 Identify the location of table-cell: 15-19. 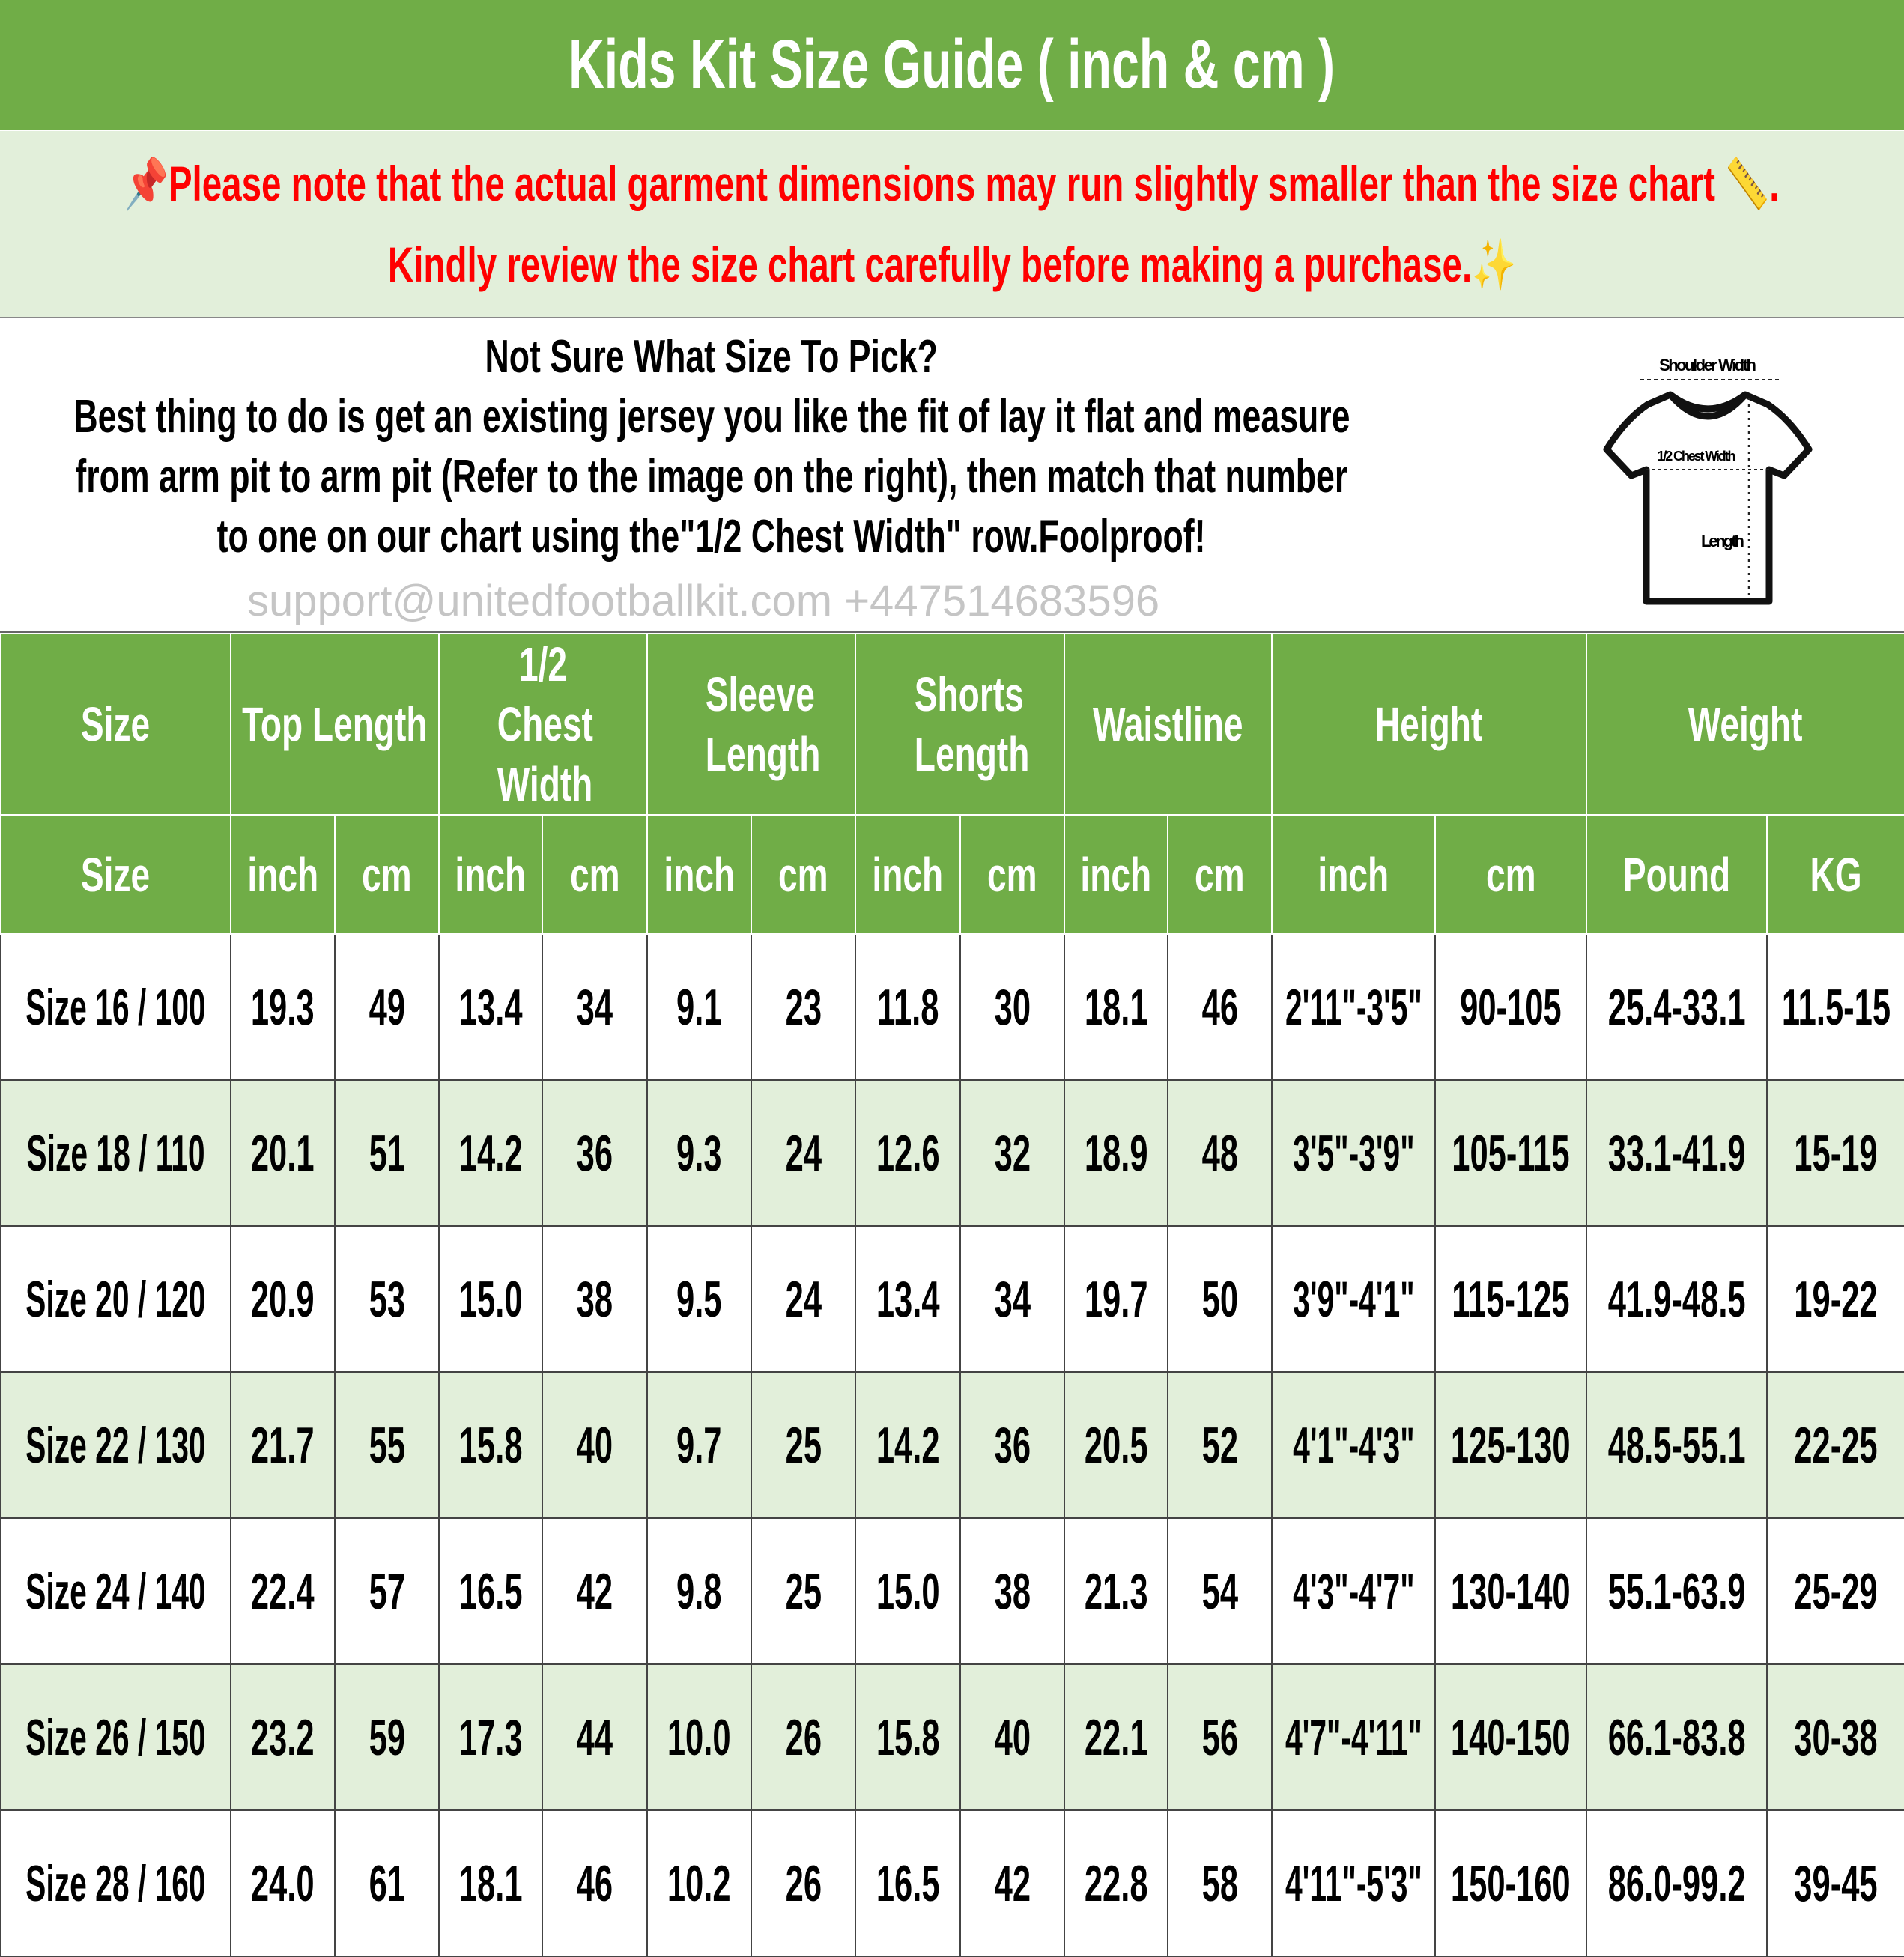
(1835, 1153).